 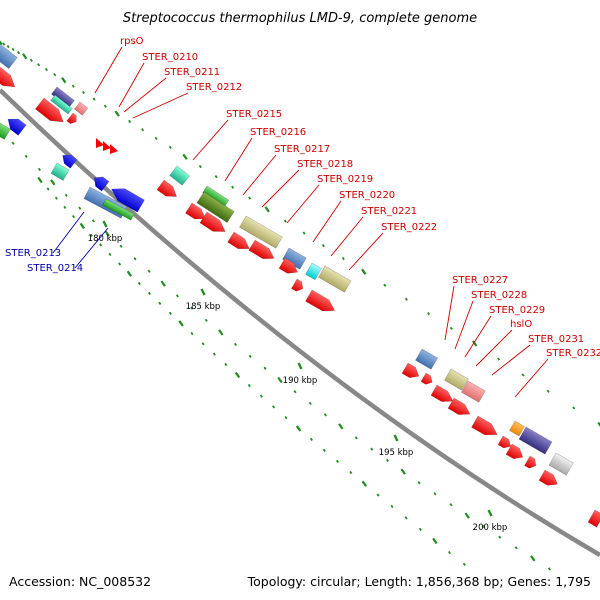 I want to click on gene-label-forward: STER_0231, so click(x=556, y=339).